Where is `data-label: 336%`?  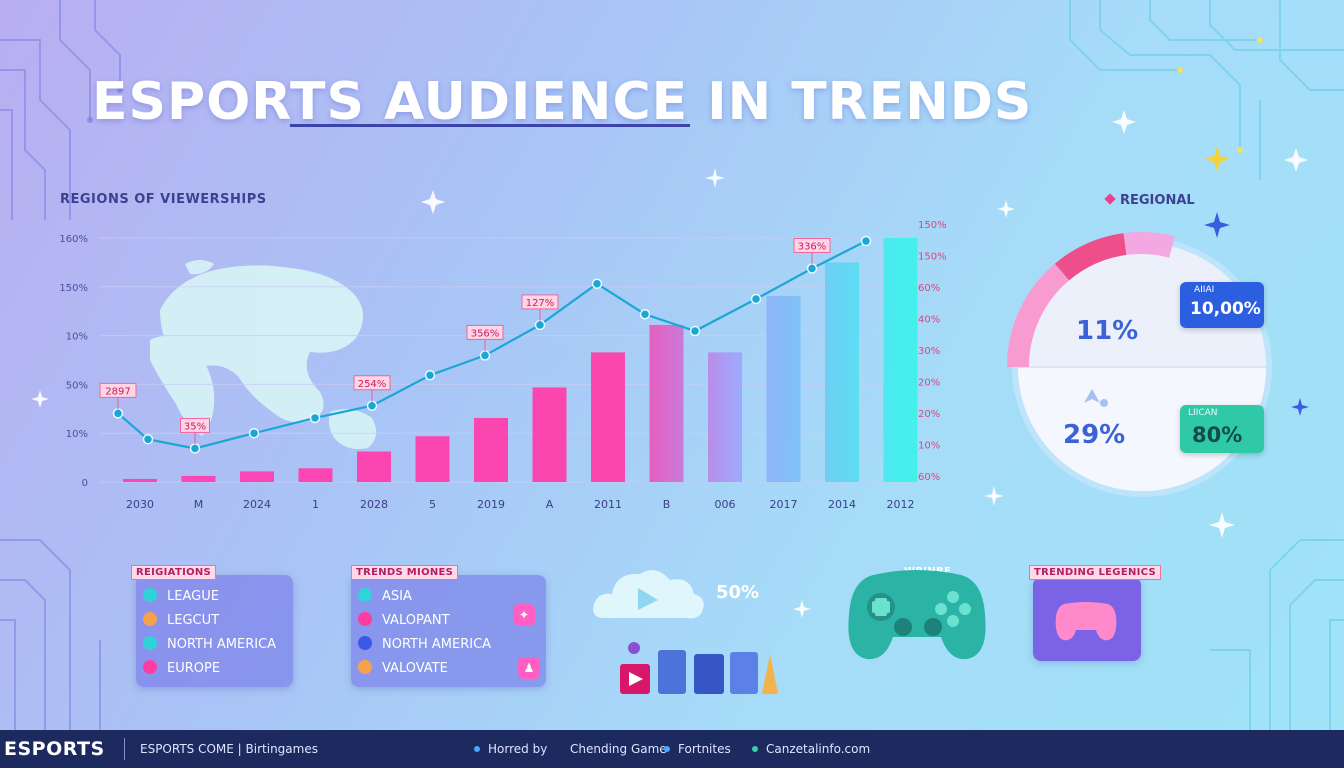 data-label: 336% is located at coordinates (812, 247).